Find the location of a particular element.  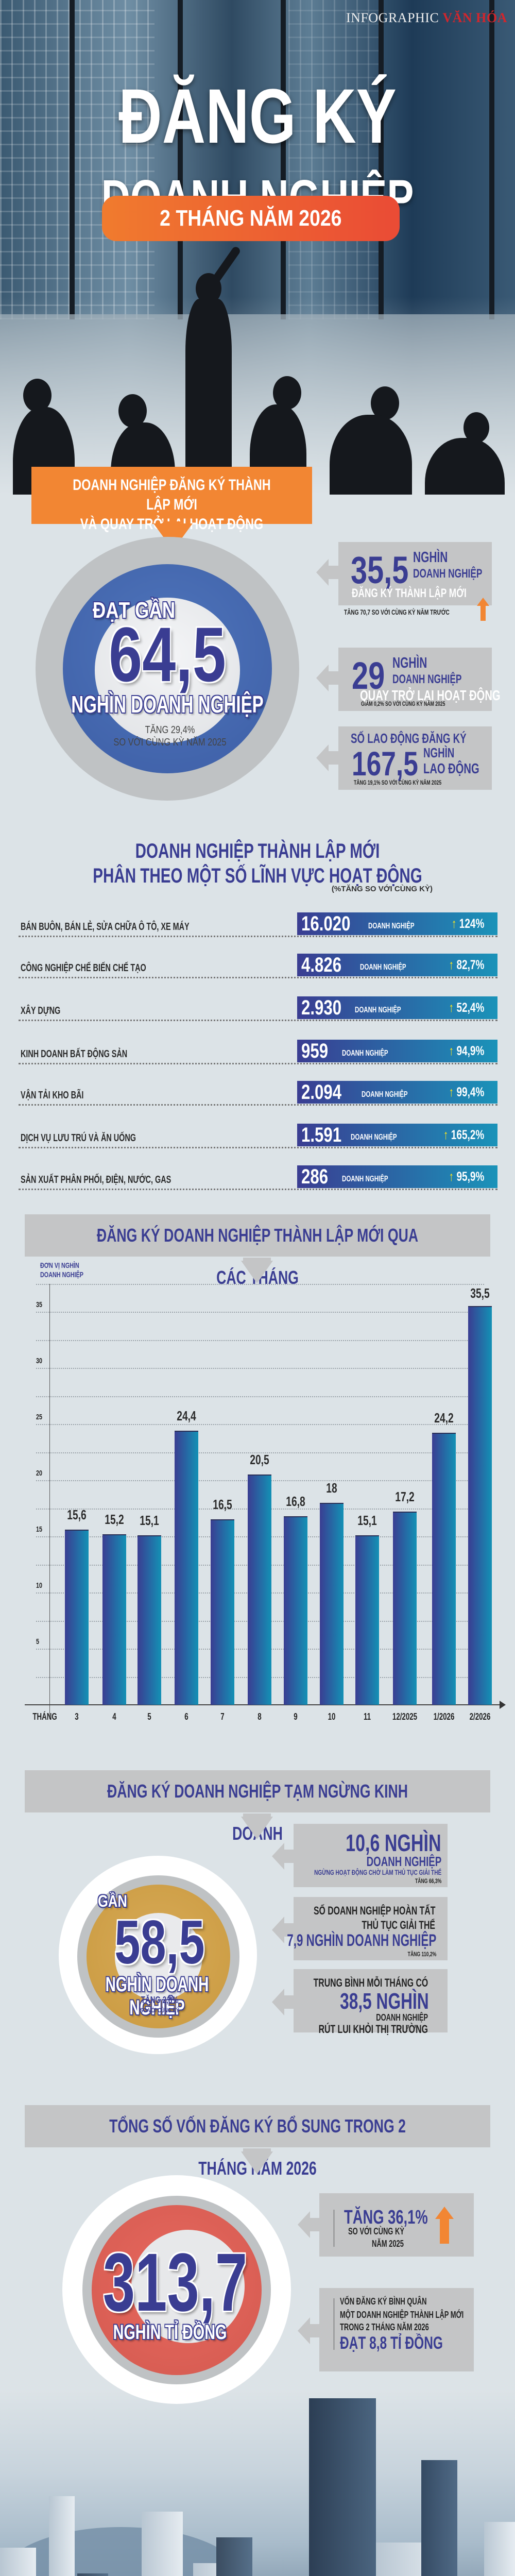

stat-note: TĂNG 110,2% is located at coordinates (421, 1954).